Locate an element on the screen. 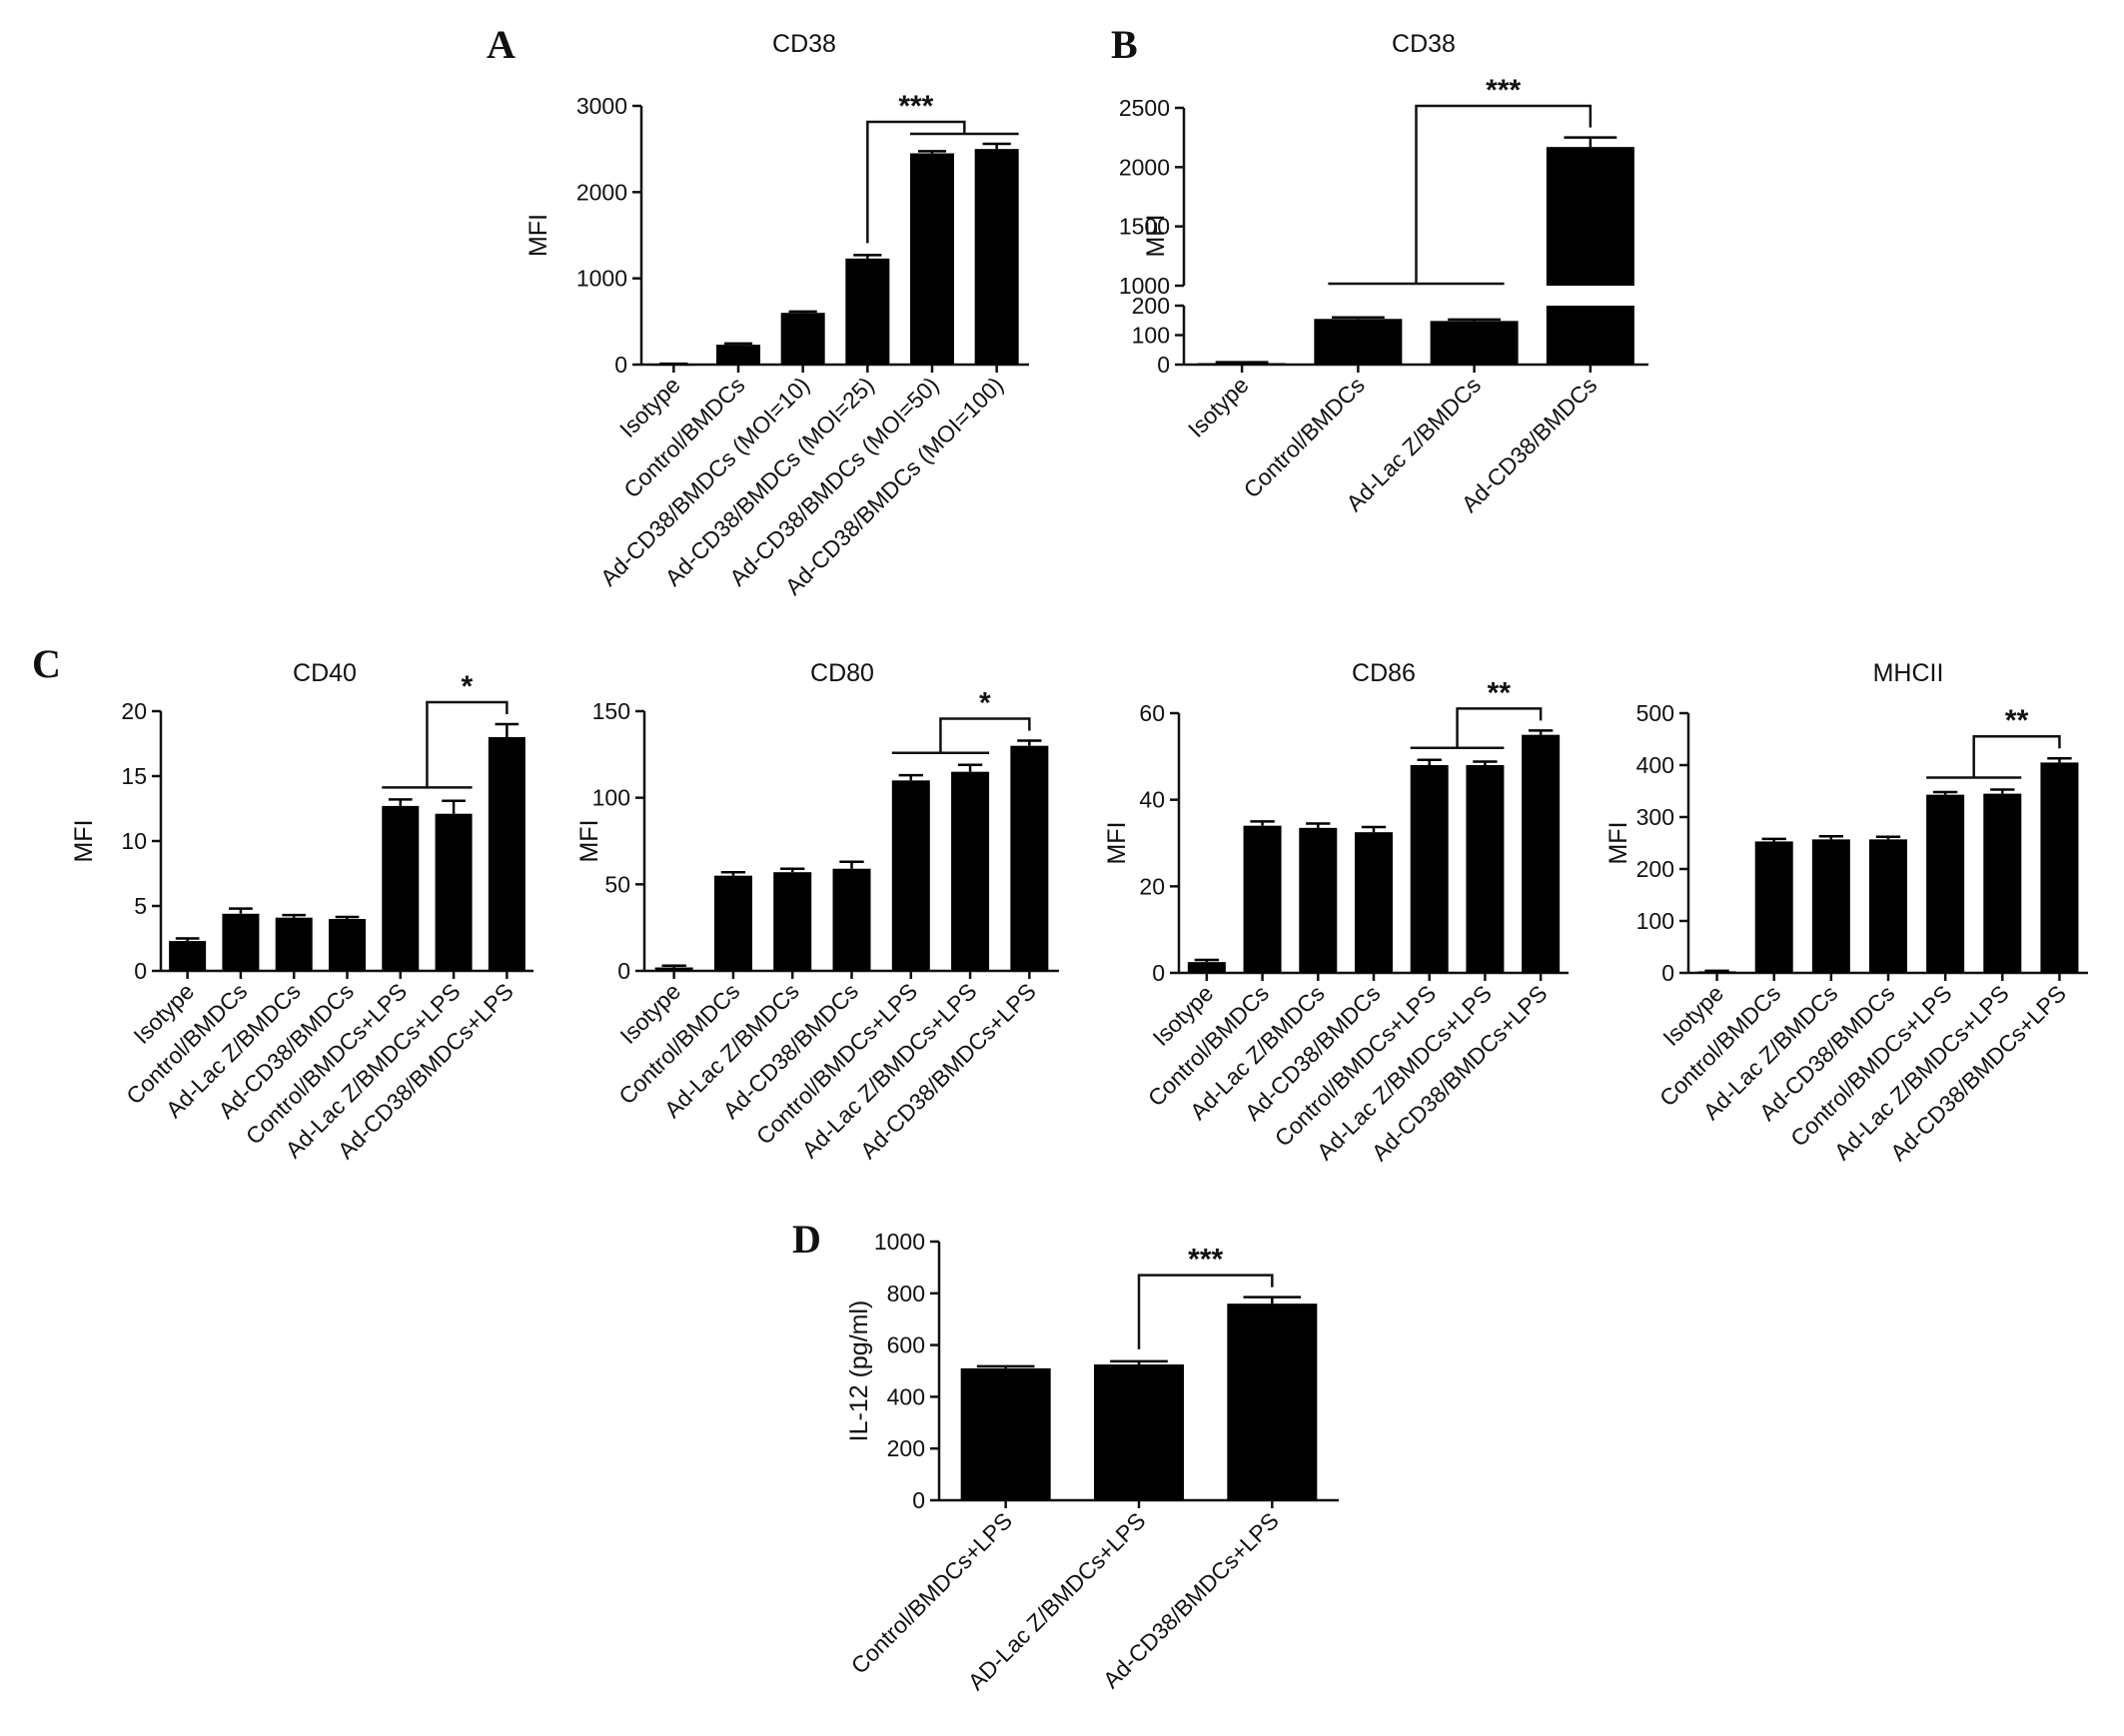 The width and height of the screenshot is (2124, 1736). chart-title: MHCII is located at coordinates (1908, 673).